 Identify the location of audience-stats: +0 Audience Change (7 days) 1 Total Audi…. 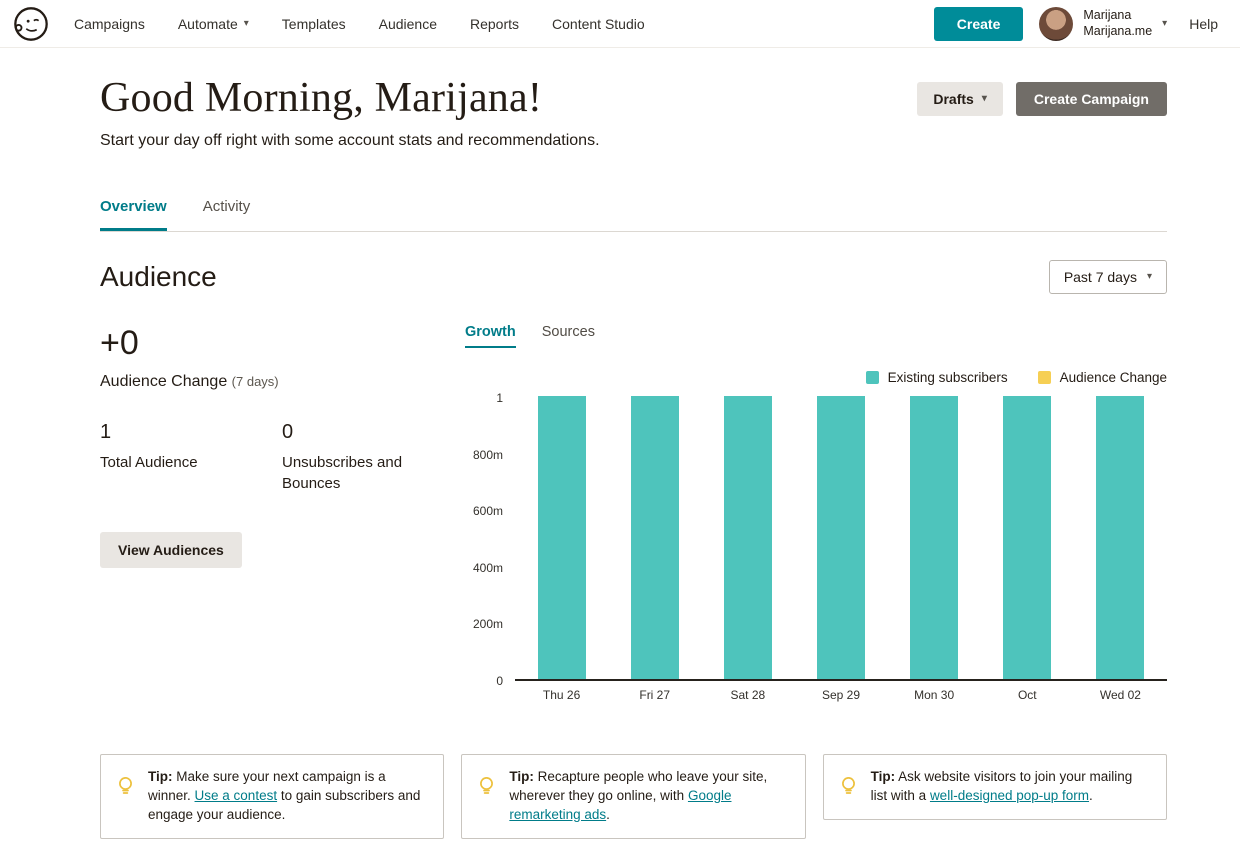
(282, 513).